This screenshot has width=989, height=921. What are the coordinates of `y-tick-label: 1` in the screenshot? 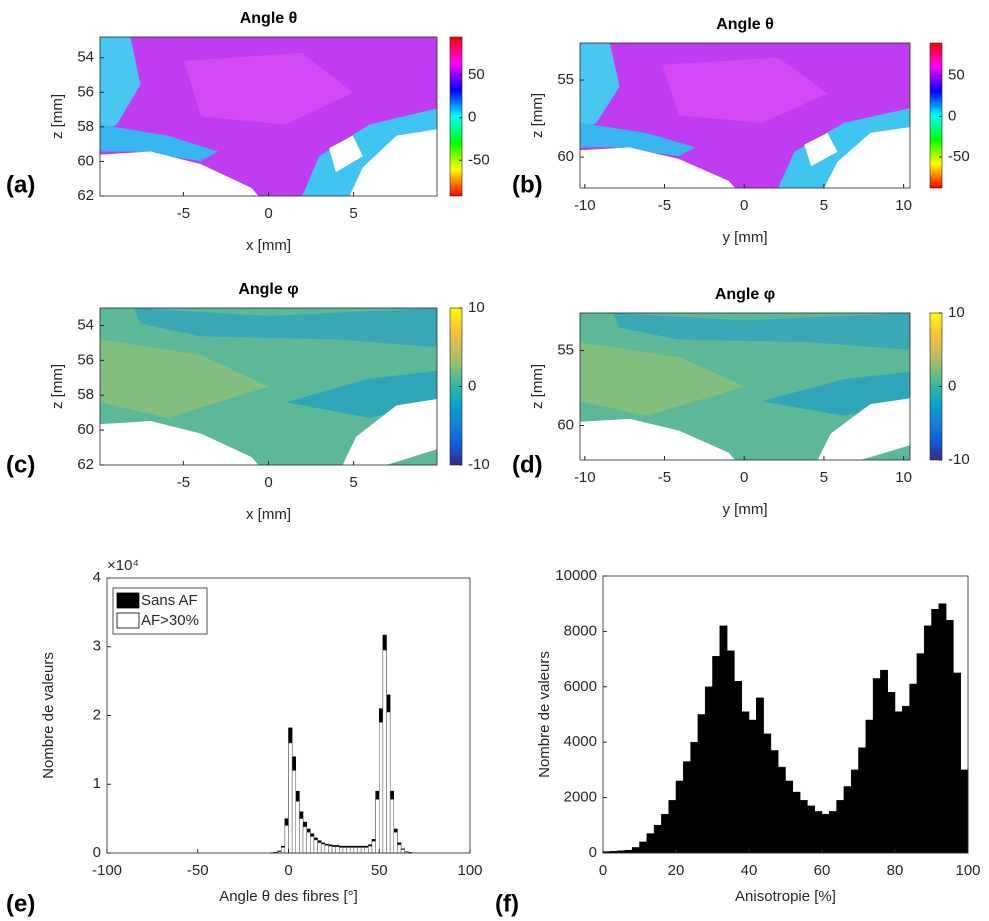 It's located at (97, 783).